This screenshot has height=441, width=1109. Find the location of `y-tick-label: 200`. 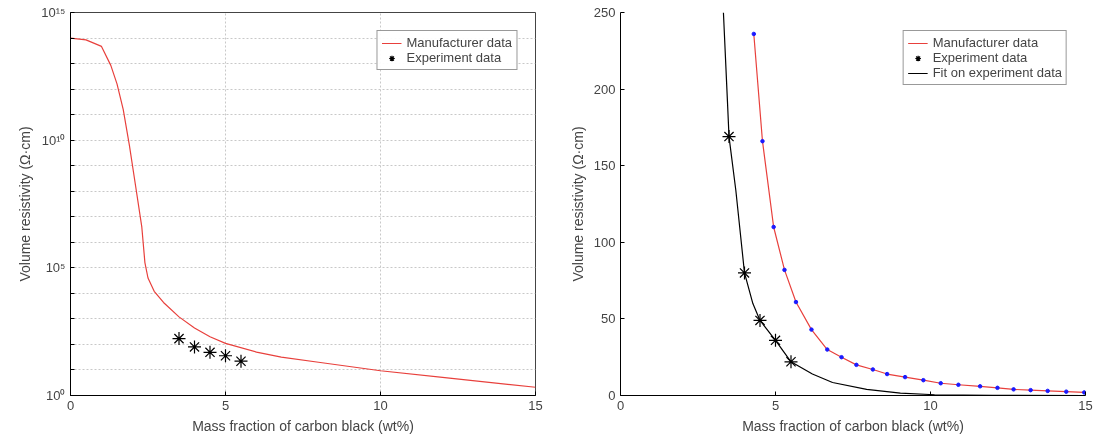

y-tick-label: 200 is located at coordinates (604, 89).